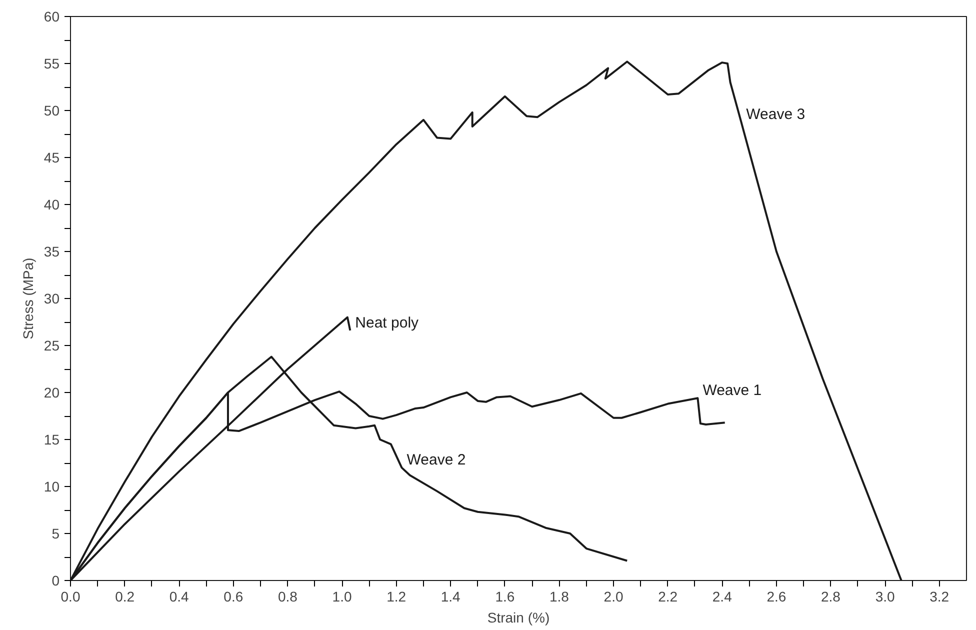 Image resolution: width=976 pixels, height=630 pixels. What do you see at coordinates (125, 596) in the screenshot?
I see `x-tick-label: 0.2` at bounding box center [125, 596].